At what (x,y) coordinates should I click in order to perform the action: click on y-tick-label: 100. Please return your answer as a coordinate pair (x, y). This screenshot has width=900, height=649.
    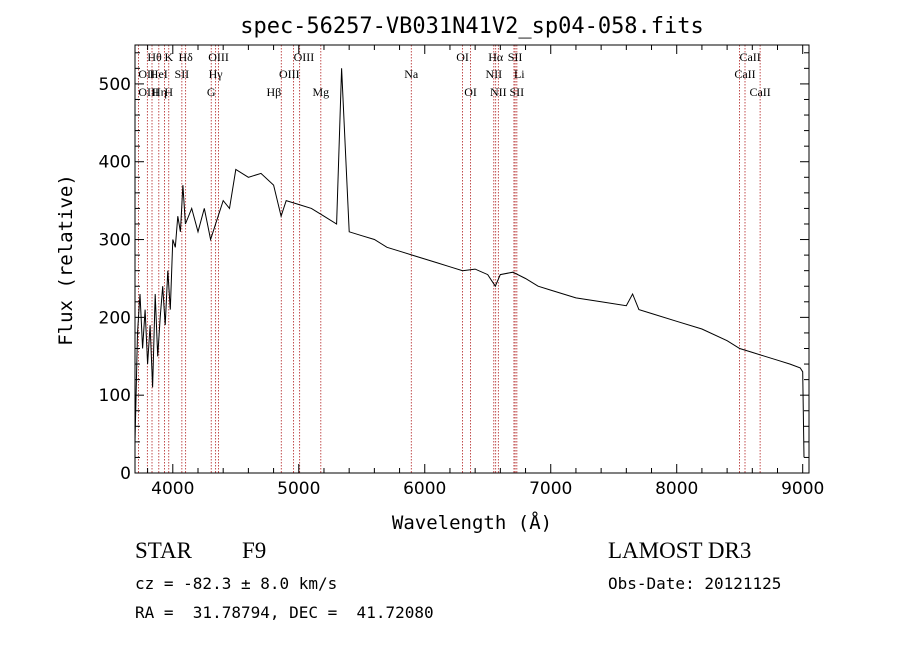
    Looking at the image, I should click on (115, 396).